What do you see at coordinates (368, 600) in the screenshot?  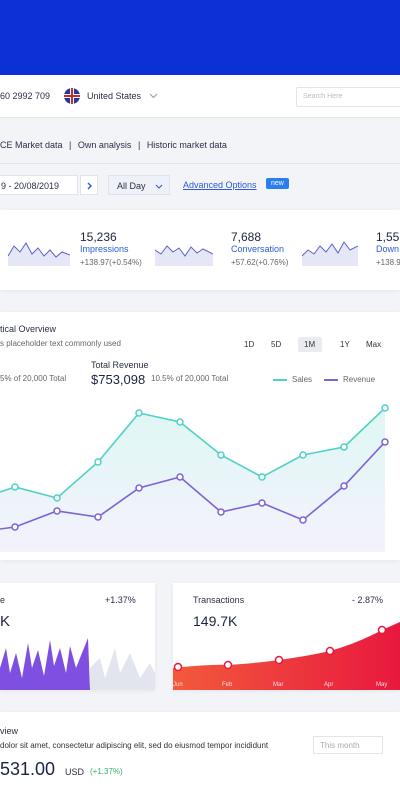 I see `card-change: - 2.87%` at bounding box center [368, 600].